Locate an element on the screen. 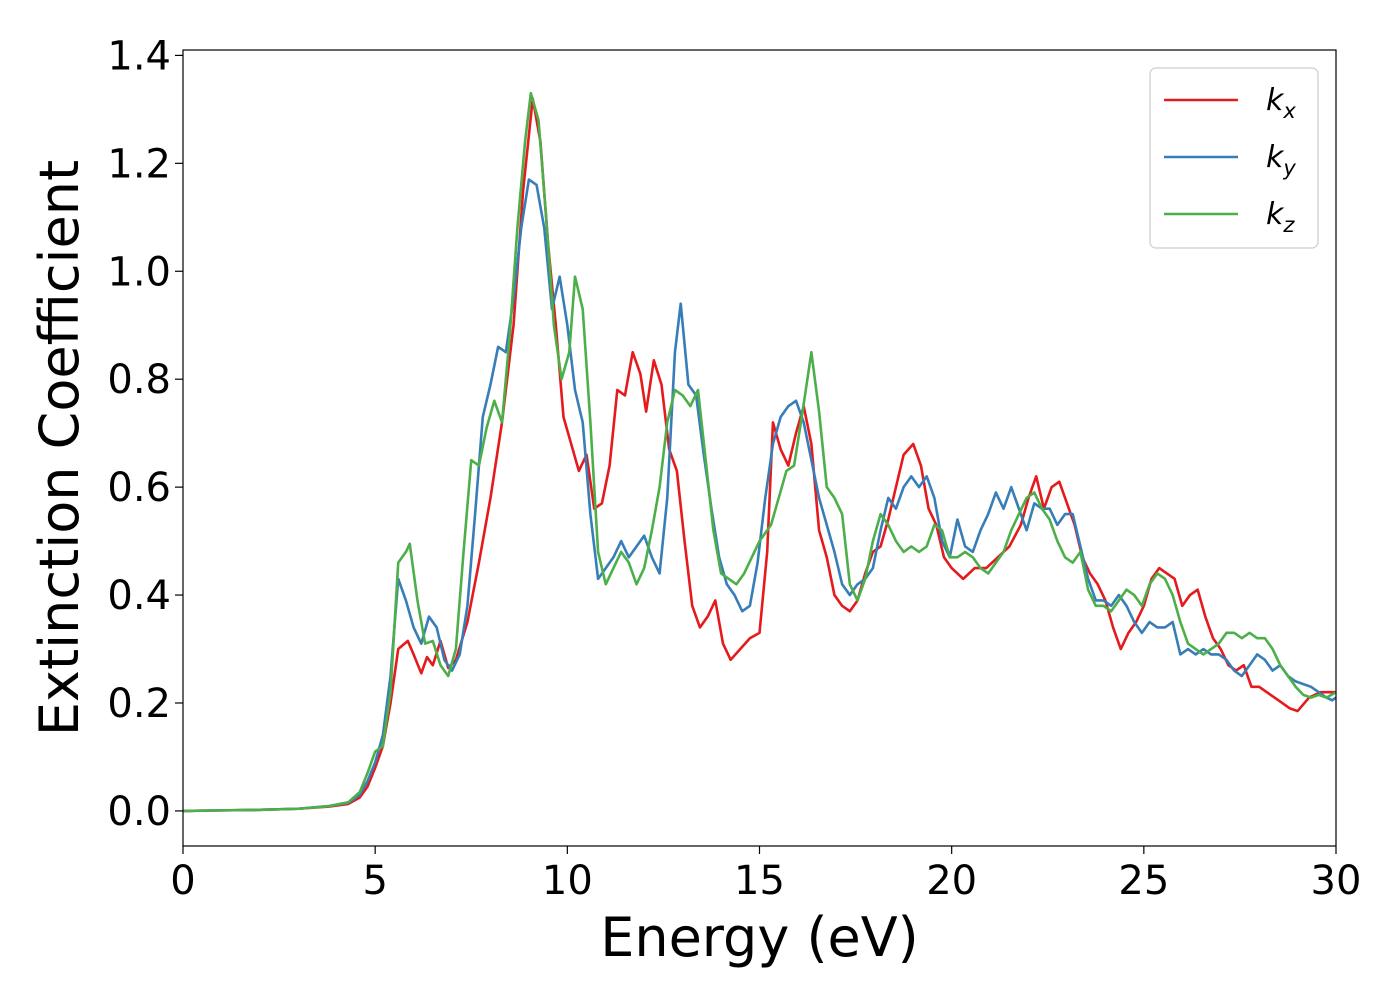  x-tick-label: 25 is located at coordinates (1143, 881).